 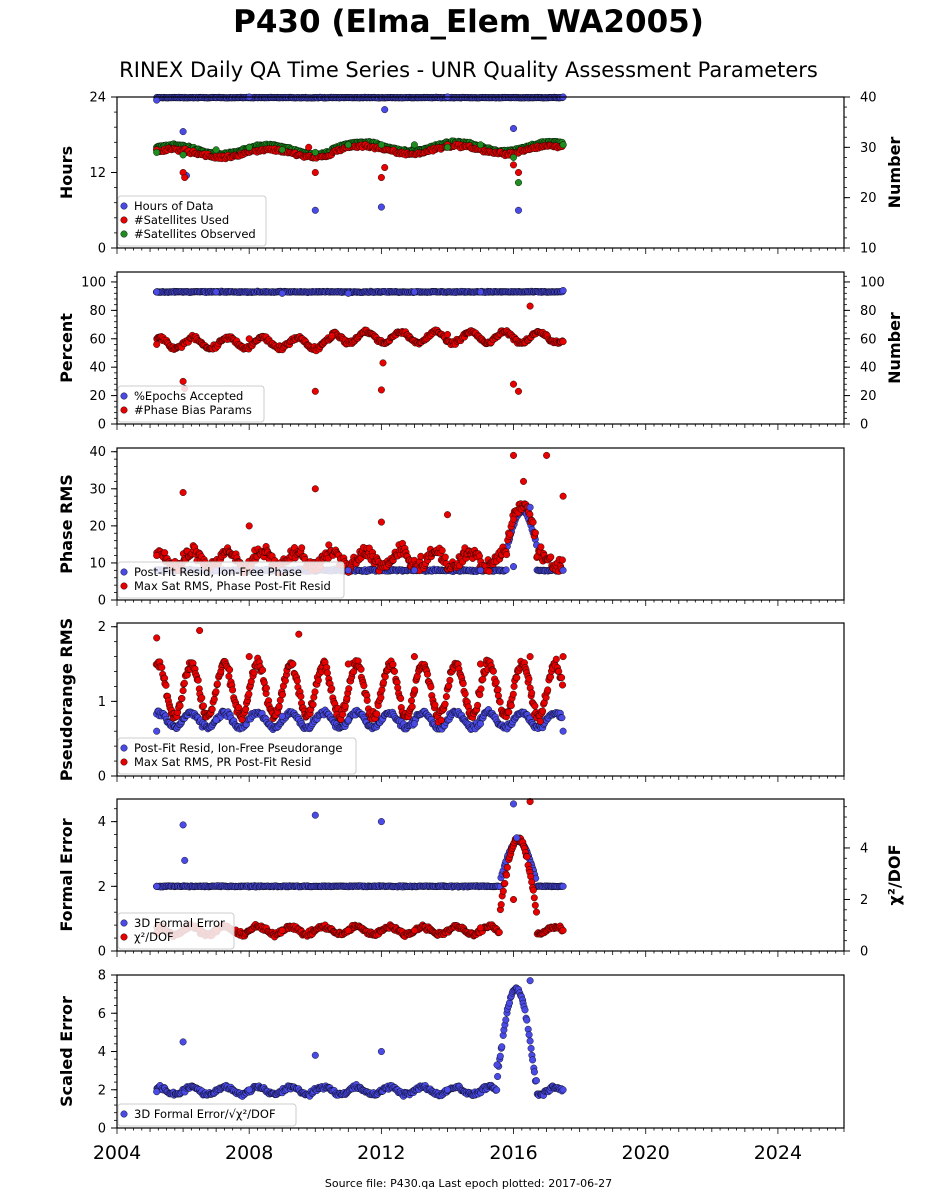 I want to click on panel4-legend-label: Max Sat RMS, PR Post-Fit Resid, so click(x=222, y=762).